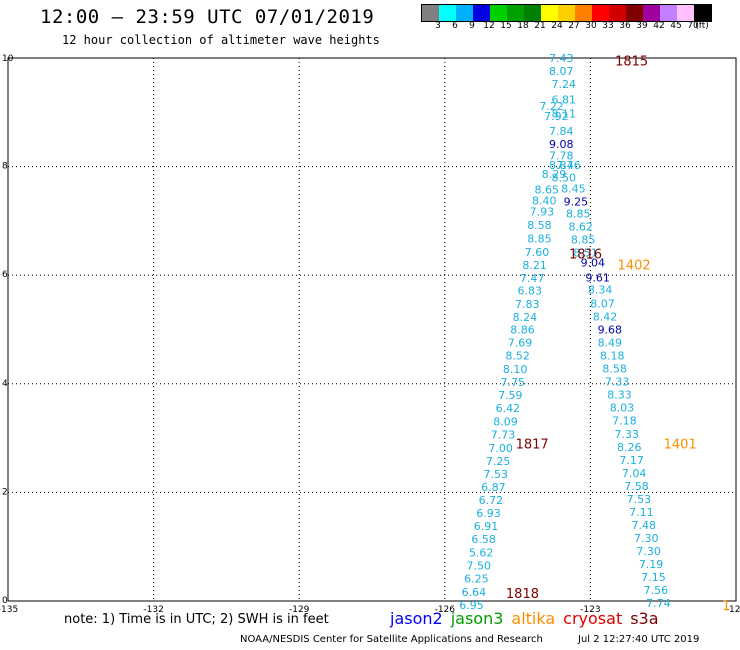 This screenshot has width=740, height=650. I want to click on wave-height-value: 8.45, so click(573, 188).